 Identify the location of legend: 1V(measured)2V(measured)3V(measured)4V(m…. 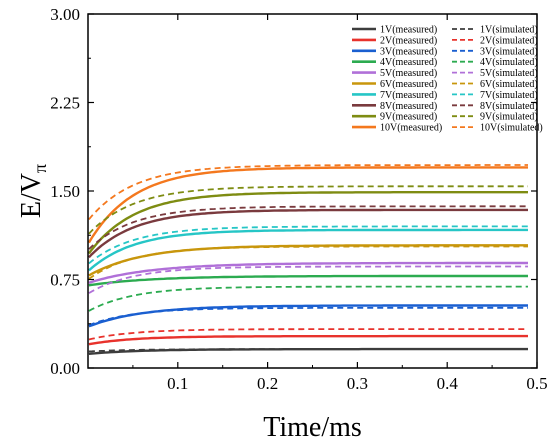
(447, 79).